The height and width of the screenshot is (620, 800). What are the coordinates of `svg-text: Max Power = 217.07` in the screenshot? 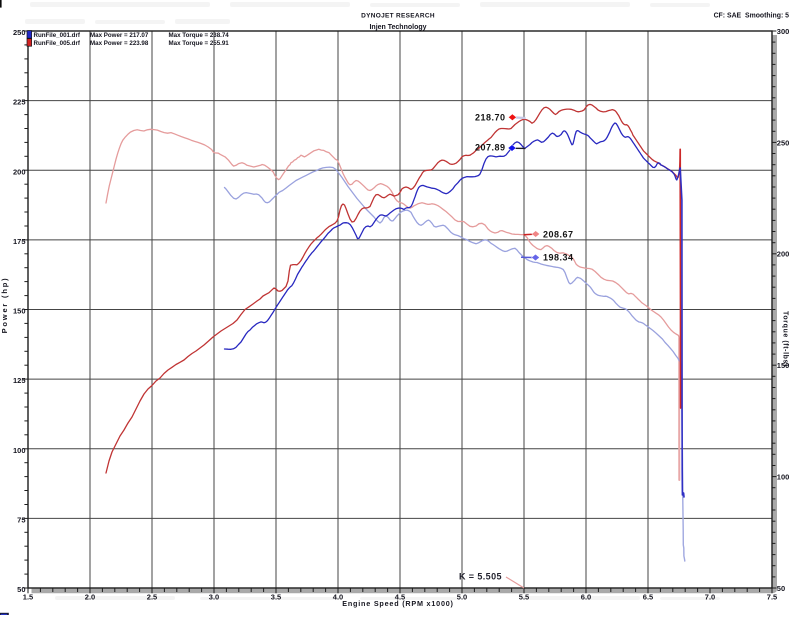 It's located at (119, 35).